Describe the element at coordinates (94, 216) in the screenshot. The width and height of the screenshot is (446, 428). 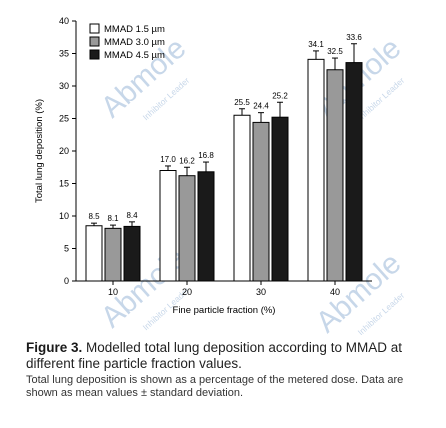
I see `data-label: 8.5` at that location.